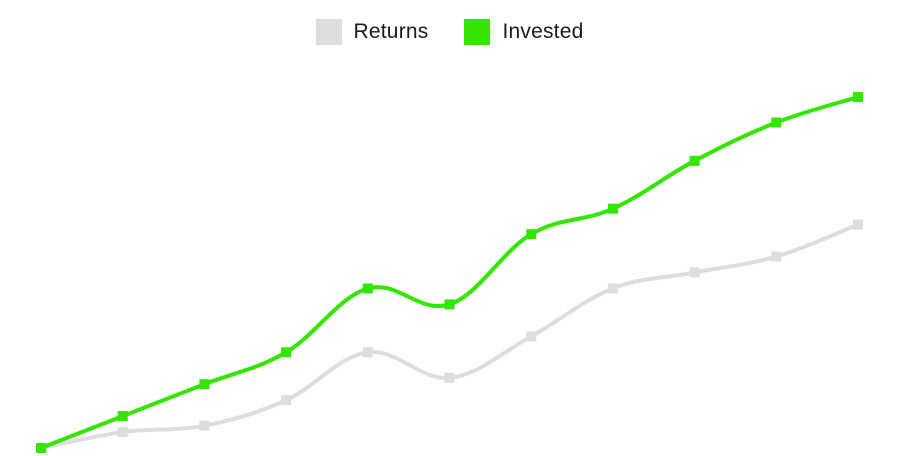  I want to click on legend: Returns Invested, so click(449, 32).